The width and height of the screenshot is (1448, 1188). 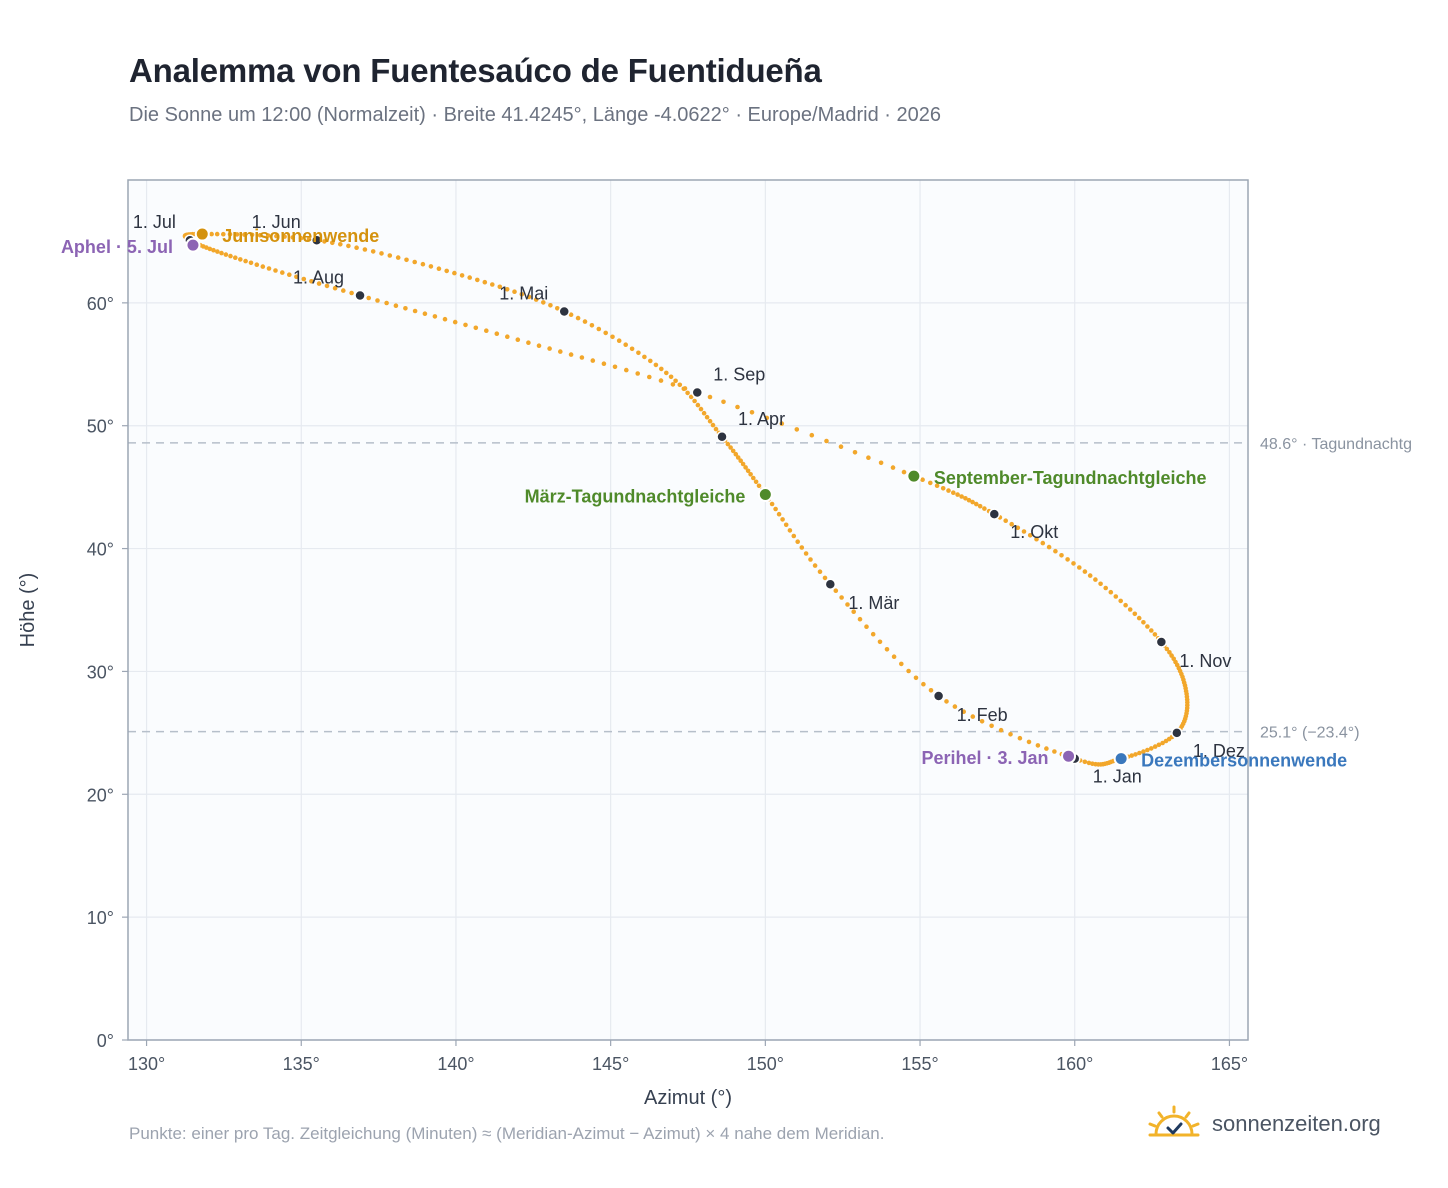 I want to click on month-label: 1. Nov, so click(x=1205, y=661).